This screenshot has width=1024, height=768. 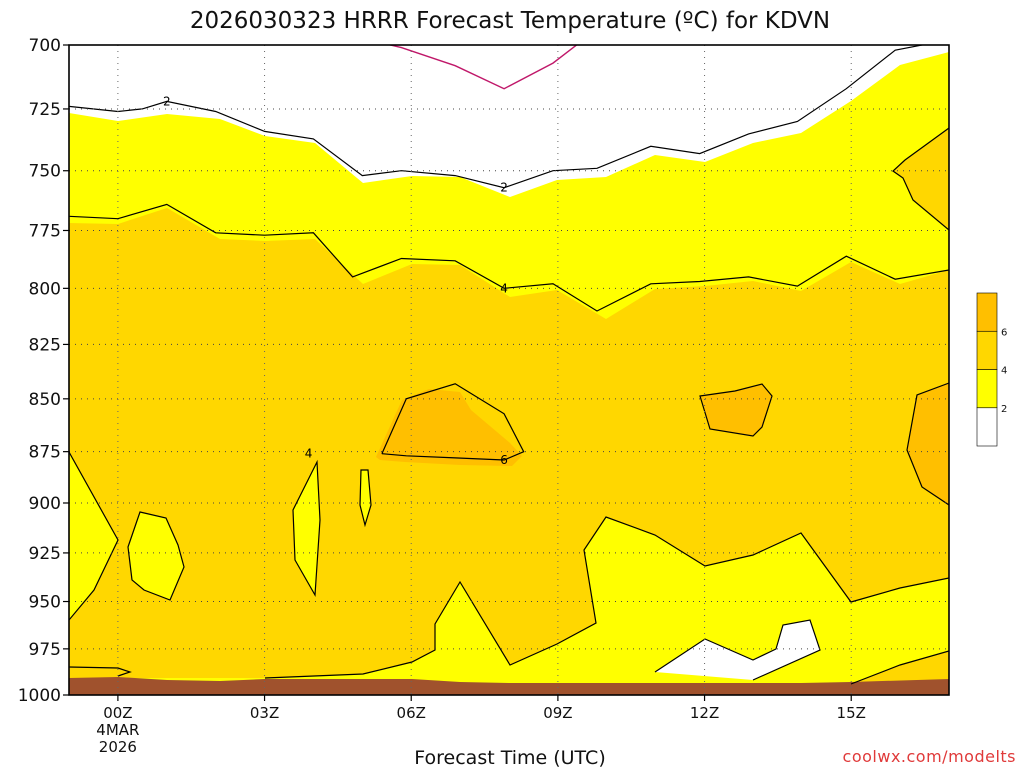 I want to click on x-axis-label: Forecast Time (UTC), so click(x=509, y=757).